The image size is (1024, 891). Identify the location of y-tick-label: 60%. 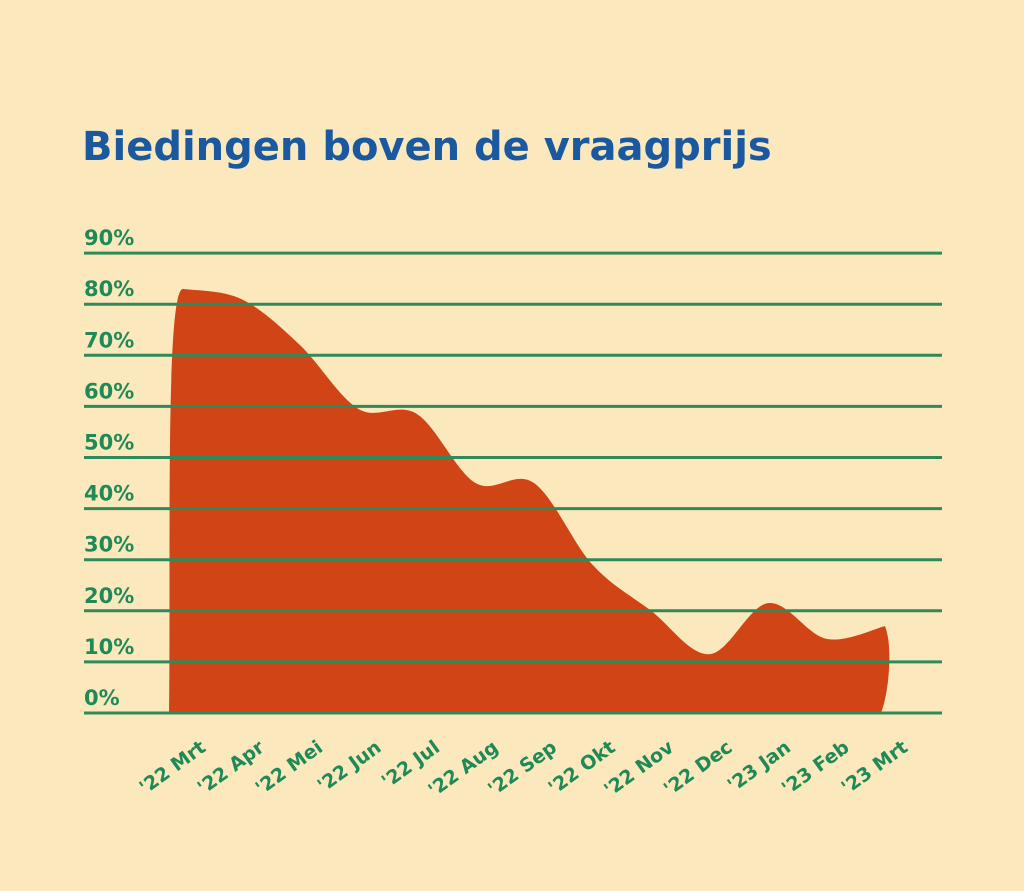
(109, 391).